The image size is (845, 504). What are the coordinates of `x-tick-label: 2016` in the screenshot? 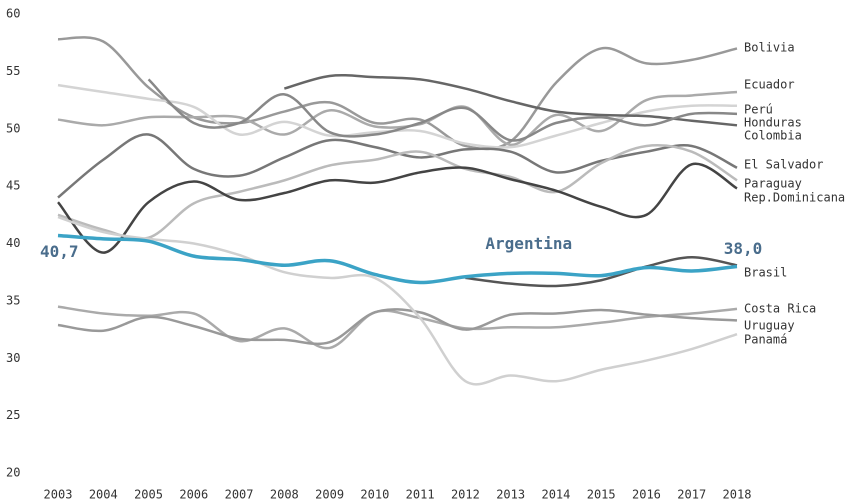 It's located at (646, 495).